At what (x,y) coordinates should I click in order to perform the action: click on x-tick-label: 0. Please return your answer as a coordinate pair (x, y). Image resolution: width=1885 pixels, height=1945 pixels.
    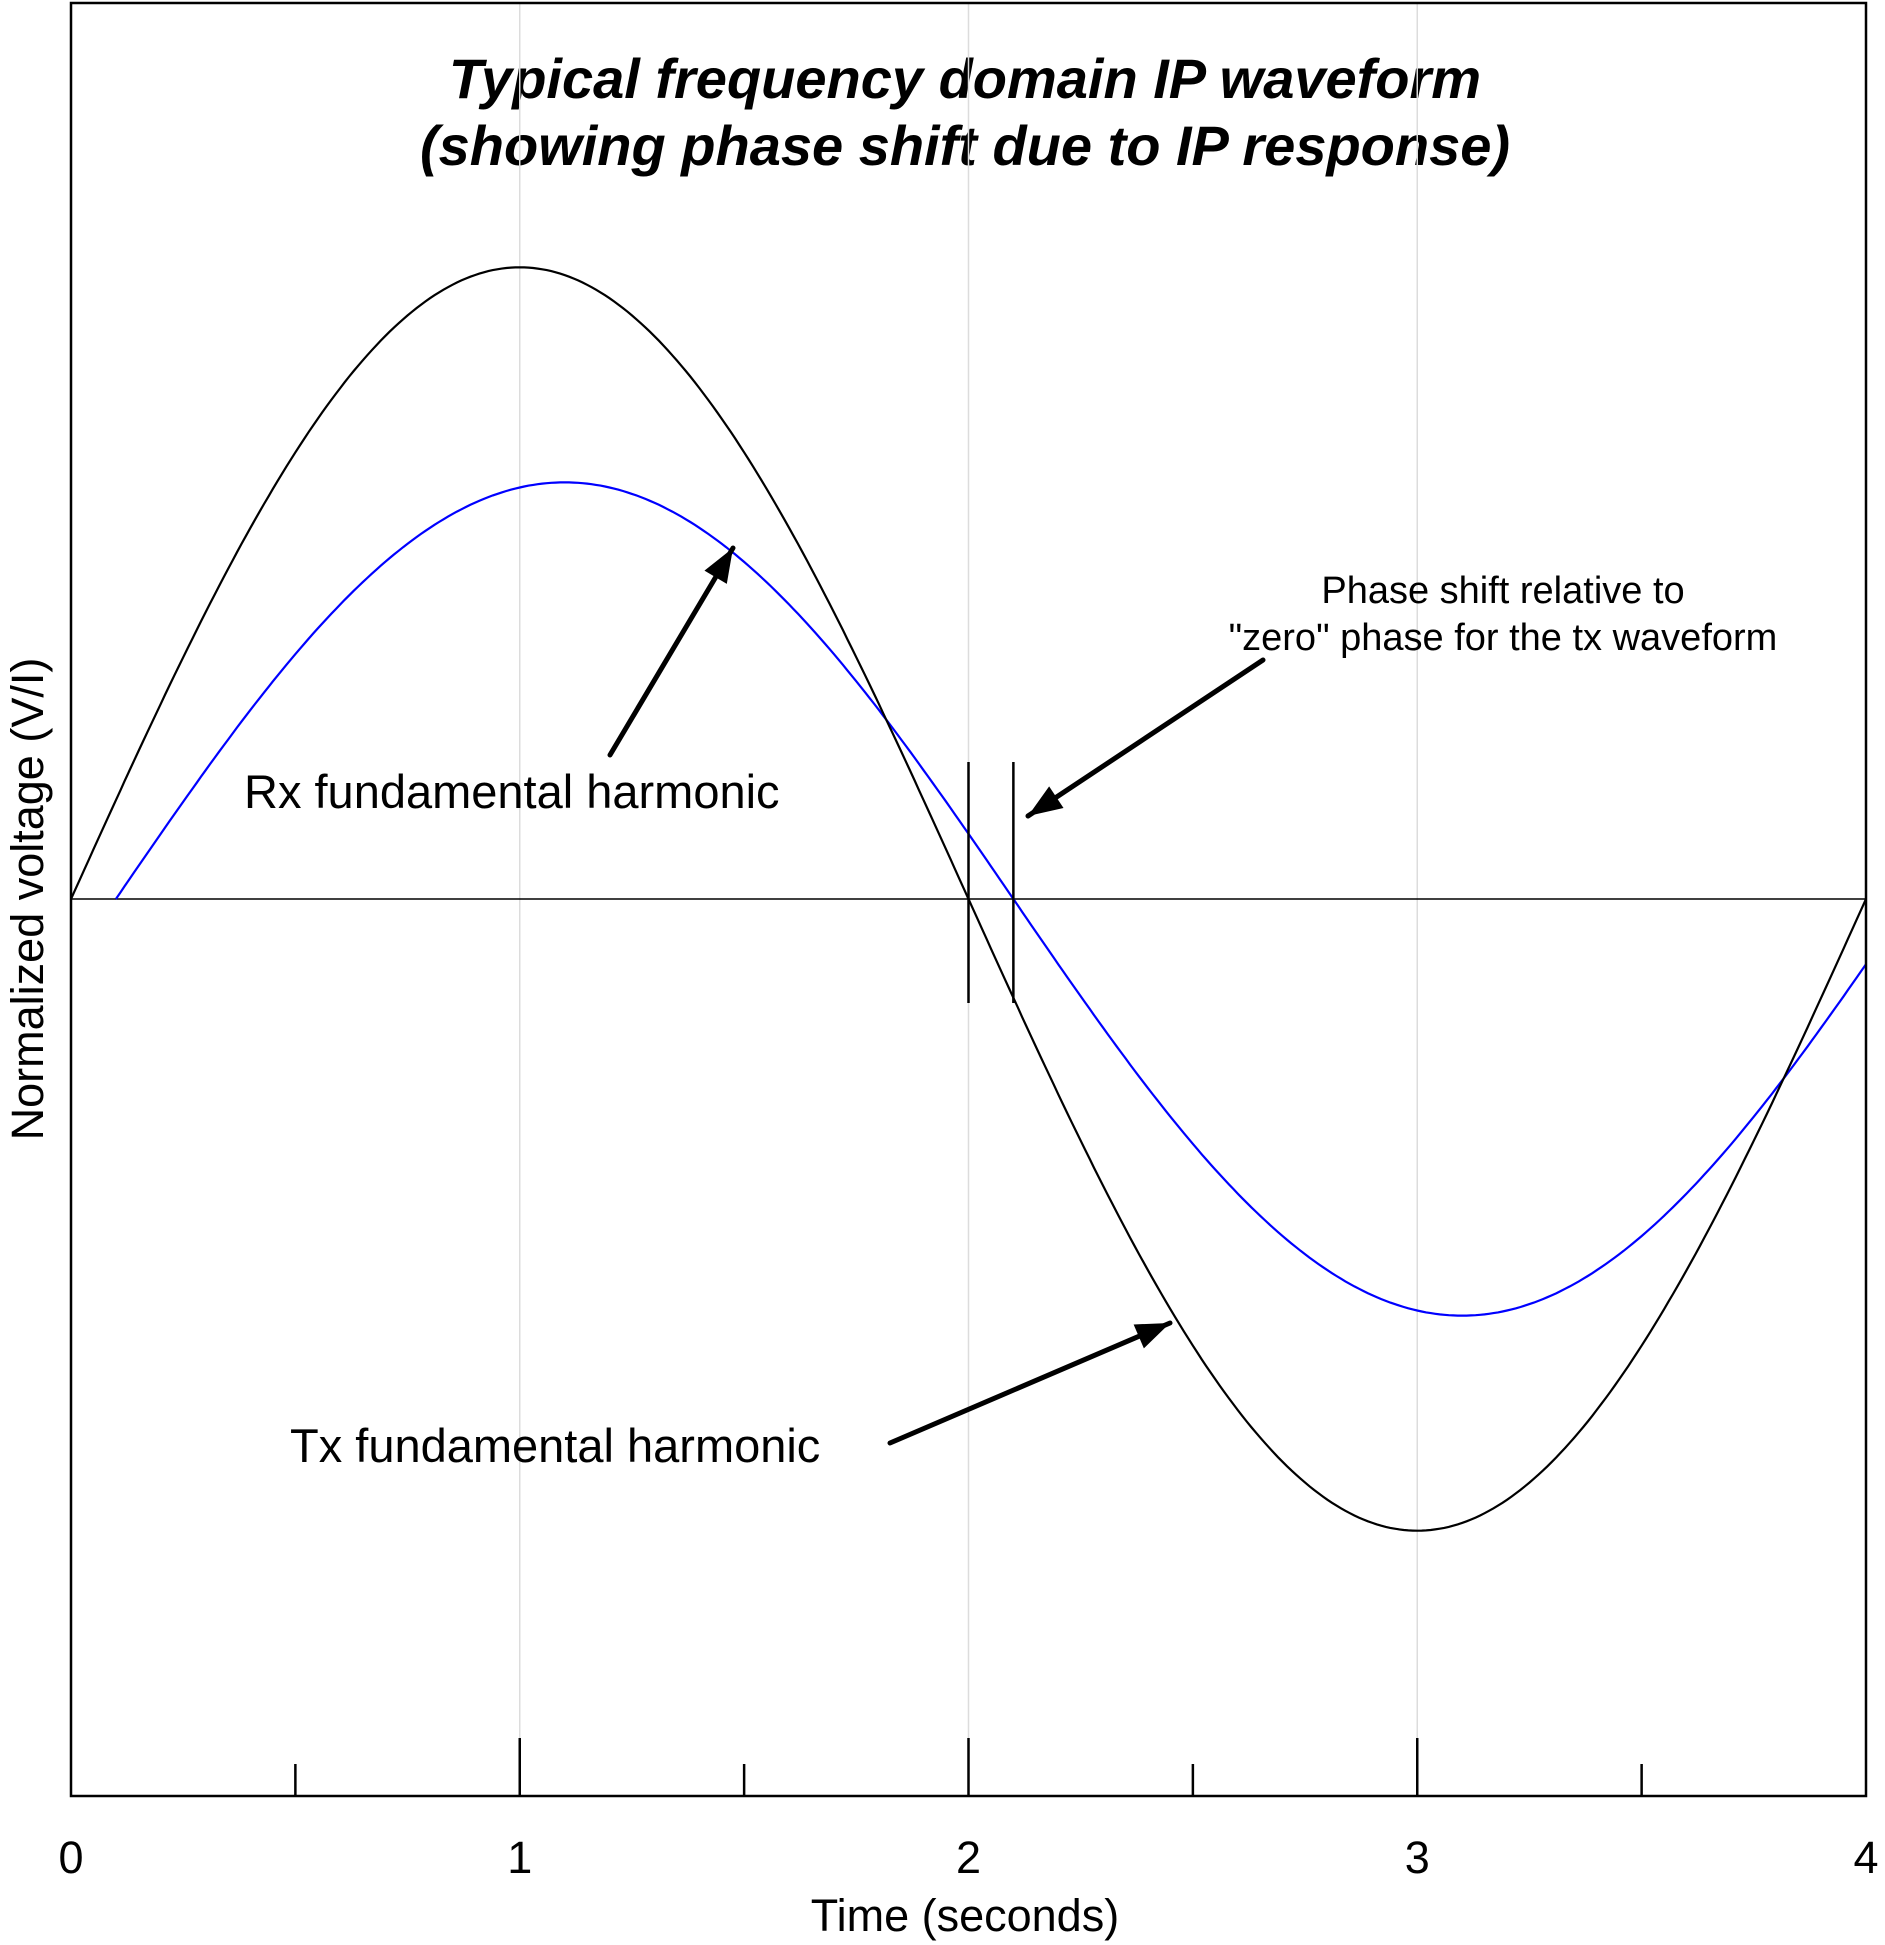
    Looking at the image, I should click on (70, 1857).